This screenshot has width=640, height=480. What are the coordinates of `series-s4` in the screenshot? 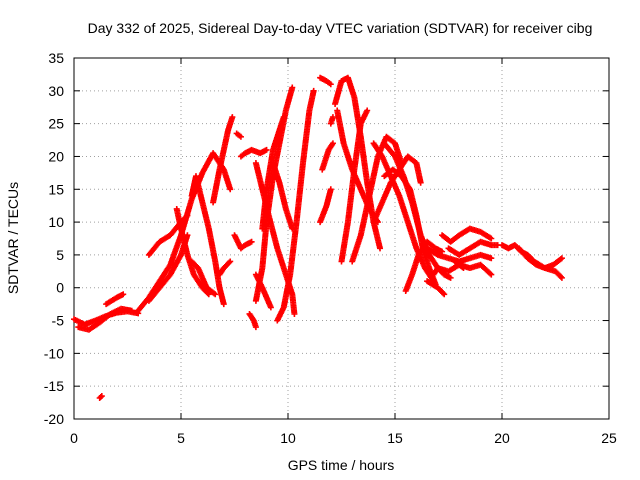 It's located at (115, 299).